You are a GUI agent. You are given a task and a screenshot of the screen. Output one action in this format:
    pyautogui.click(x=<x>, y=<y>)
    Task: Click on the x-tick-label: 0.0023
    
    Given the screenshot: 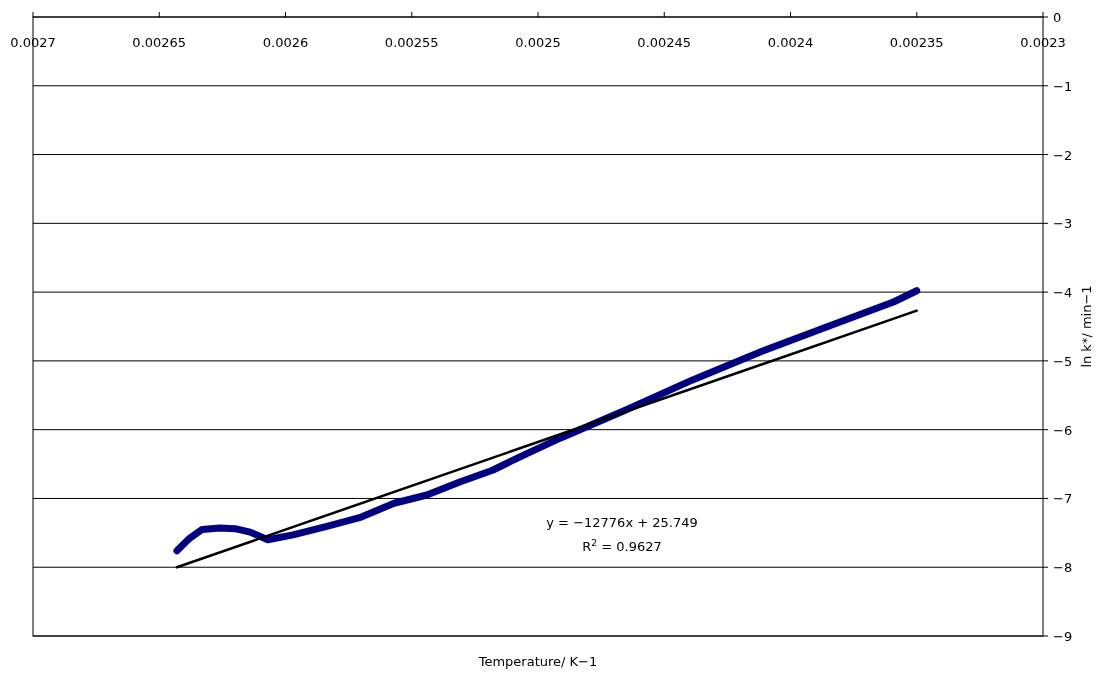 What is the action you would take?
    pyautogui.click(x=1043, y=42)
    